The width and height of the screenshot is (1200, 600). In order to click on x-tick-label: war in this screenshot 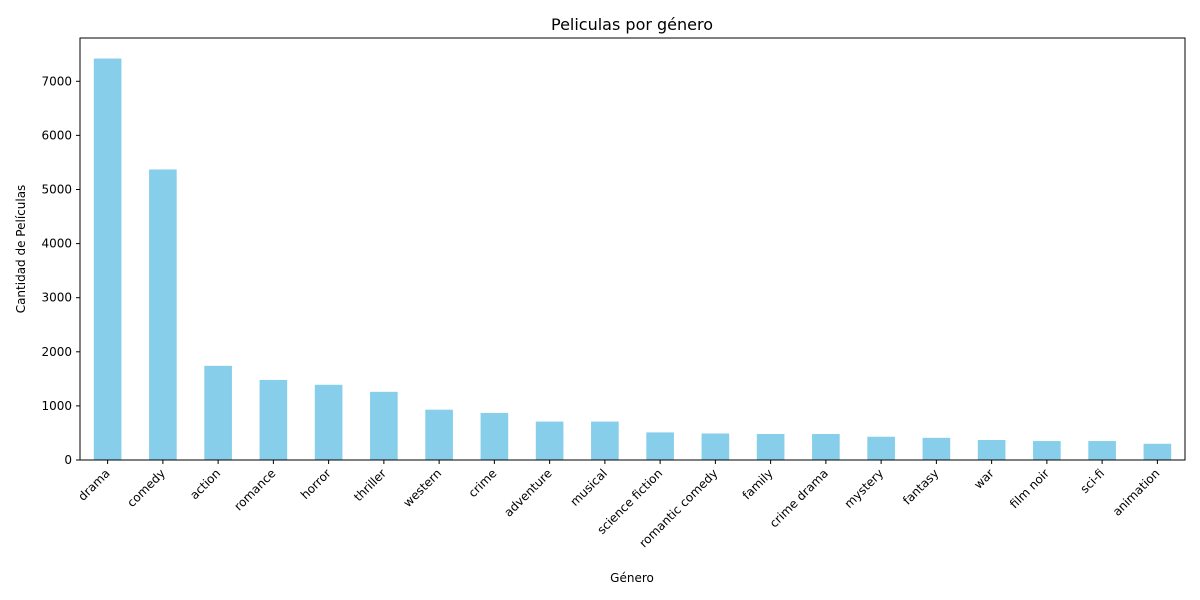, I will do `click(984, 479)`.